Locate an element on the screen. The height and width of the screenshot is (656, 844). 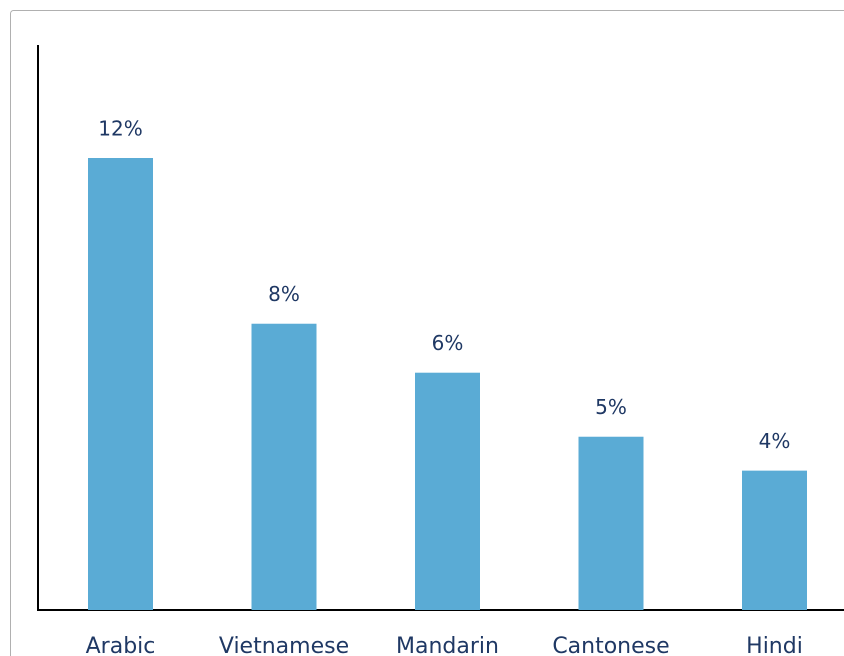
x-tick-label: Cantonese is located at coordinates (610, 645).